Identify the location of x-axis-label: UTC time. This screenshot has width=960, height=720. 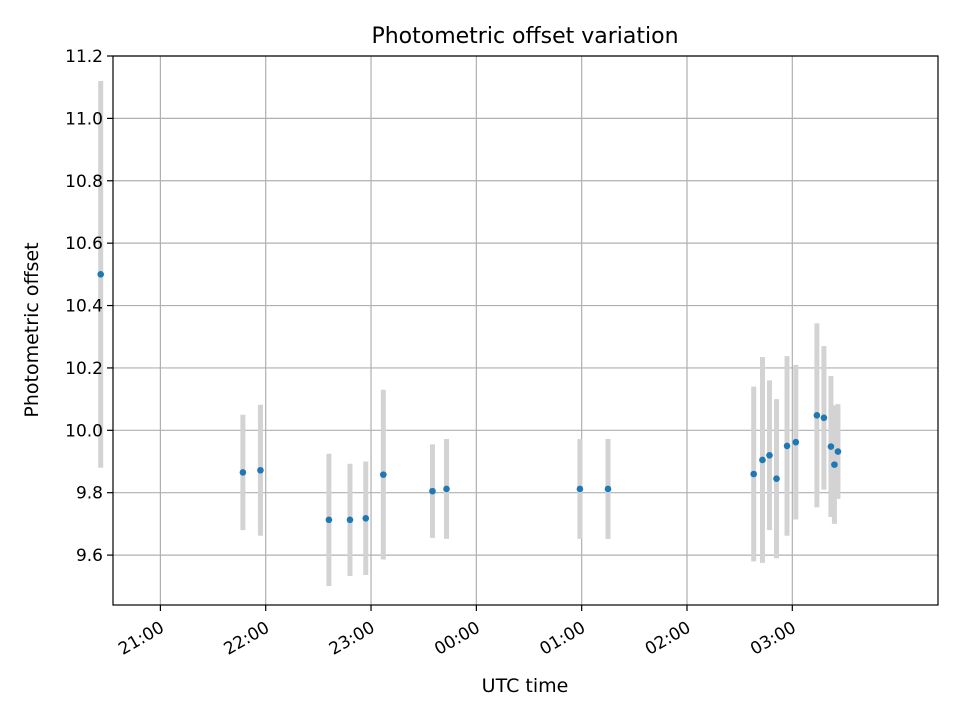
(525, 686).